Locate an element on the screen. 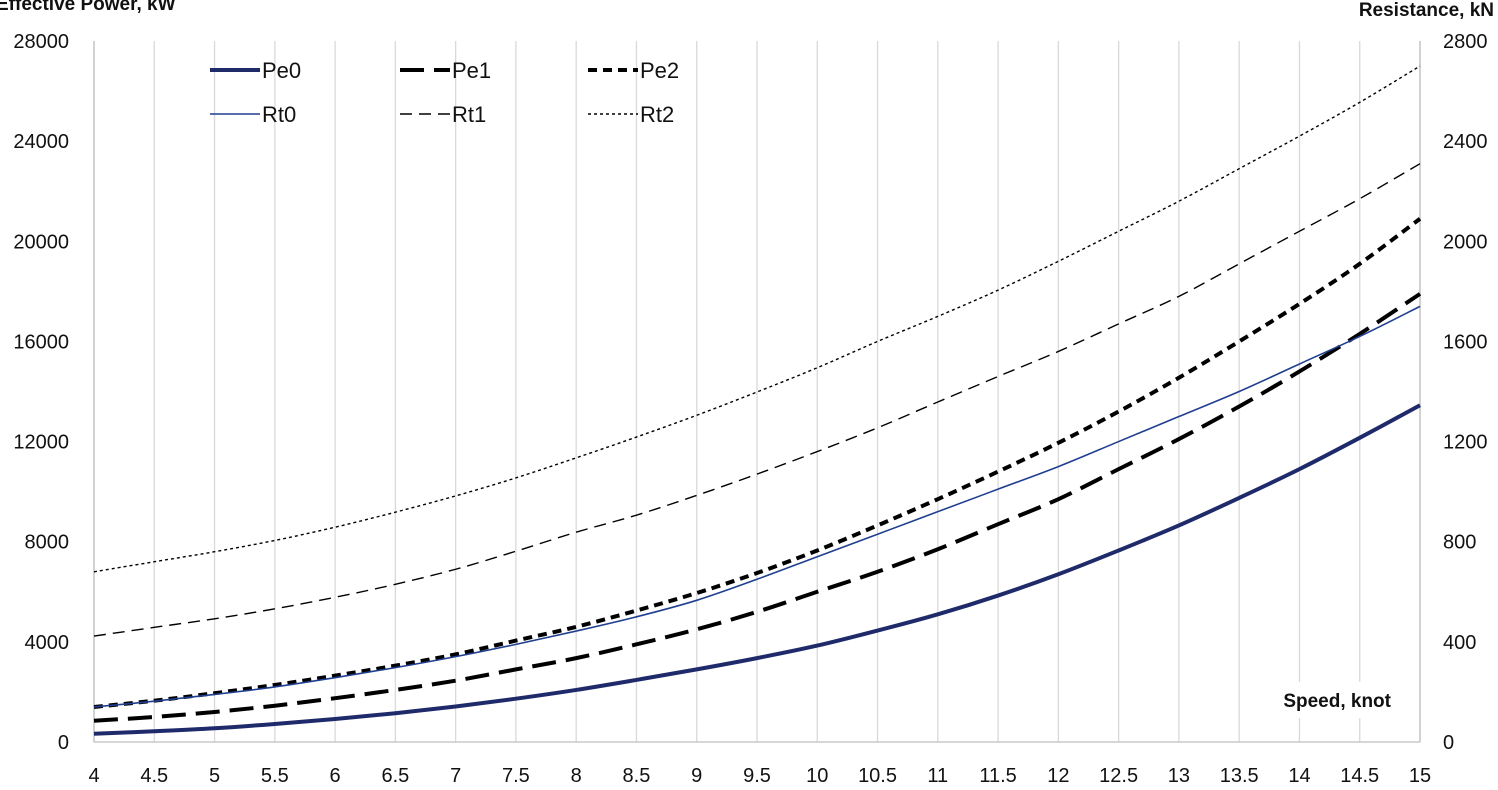  y-left-tick-label: 28000 is located at coordinates (41, 42).